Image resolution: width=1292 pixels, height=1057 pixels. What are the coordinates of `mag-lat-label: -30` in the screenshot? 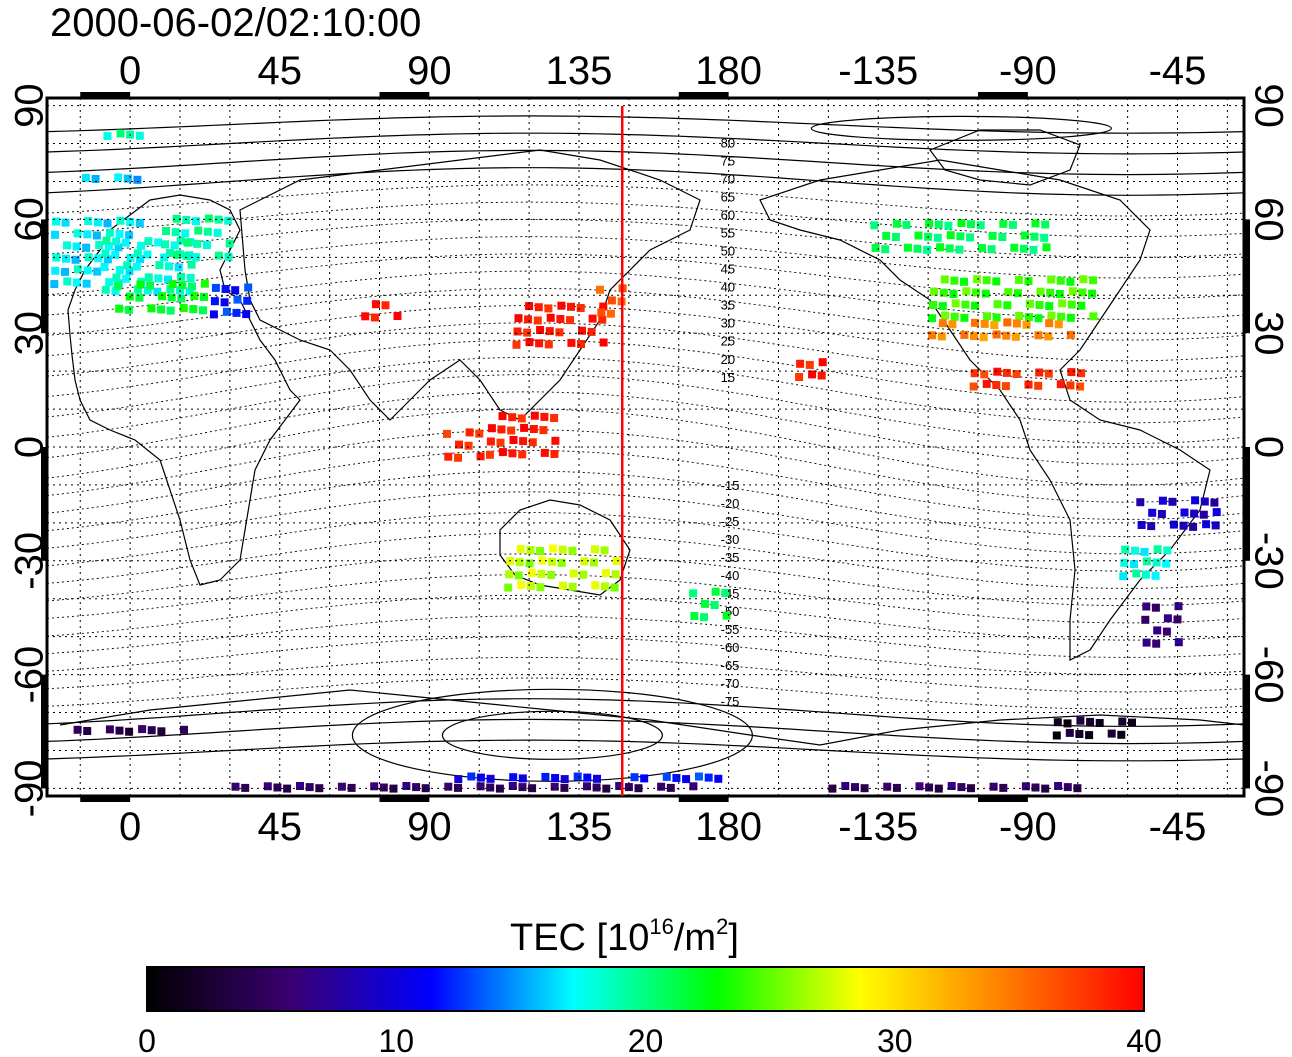 It's located at (730, 539).